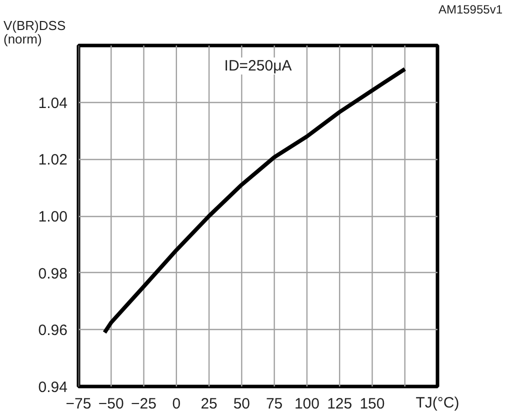 This screenshot has height=414, width=507. I want to click on y-tick-label: 0.98, so click(53, 273).